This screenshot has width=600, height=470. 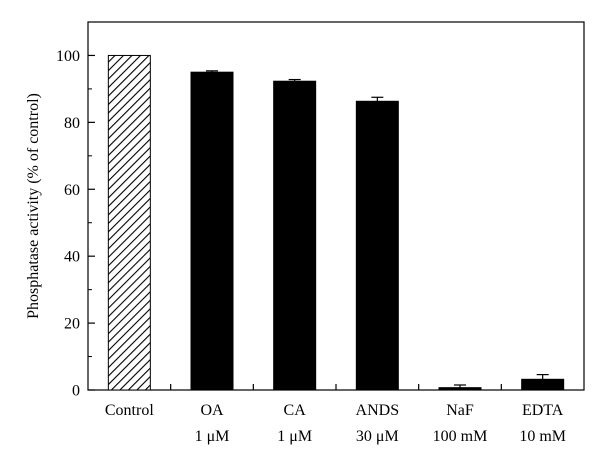 I want to click on x-tick-dose-label: 10 mM, so click(x=542, y=436).